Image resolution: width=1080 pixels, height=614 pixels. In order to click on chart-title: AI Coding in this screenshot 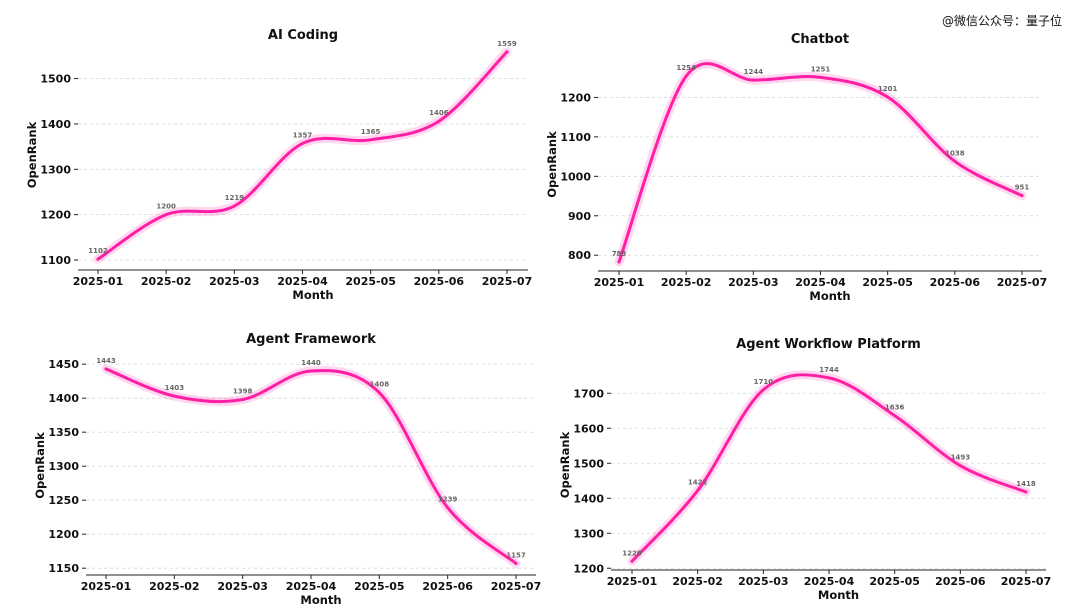, I will do `click(303, 35)`.